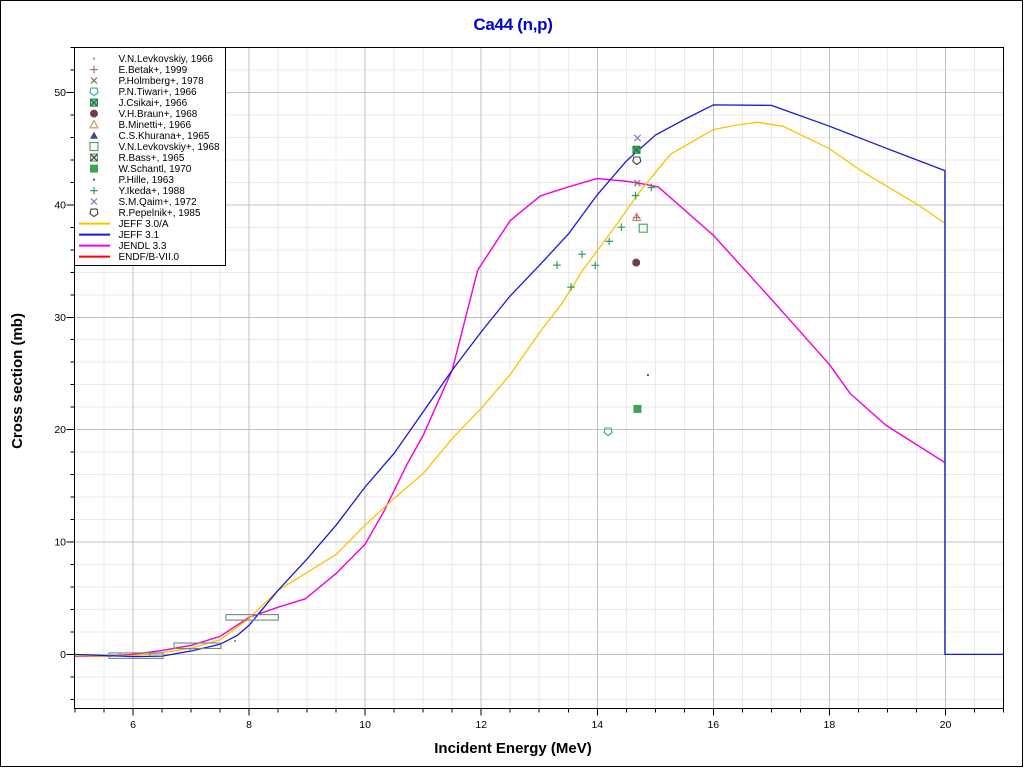 Image resolution: width=1024 pixels, height=773 pixels. I want to click on svg-text: P.Hille, 1963, so click(147, 180).